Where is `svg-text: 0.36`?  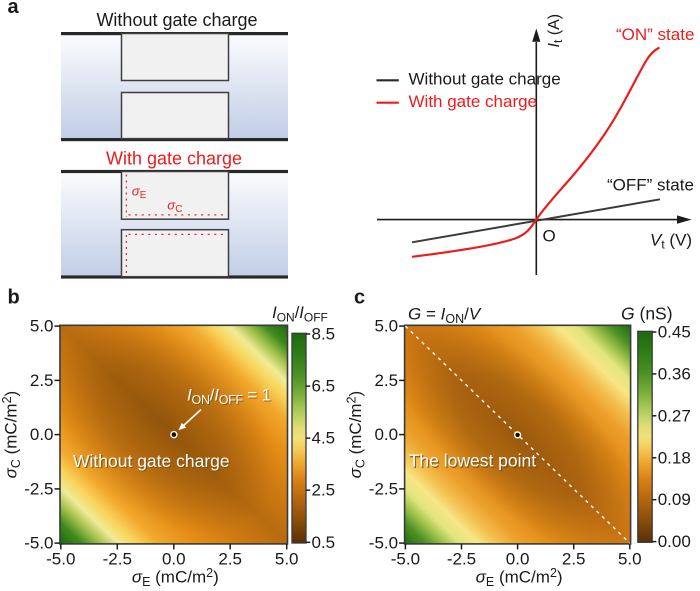 svg-text: 0.36 is located at coordinates (674, 373).